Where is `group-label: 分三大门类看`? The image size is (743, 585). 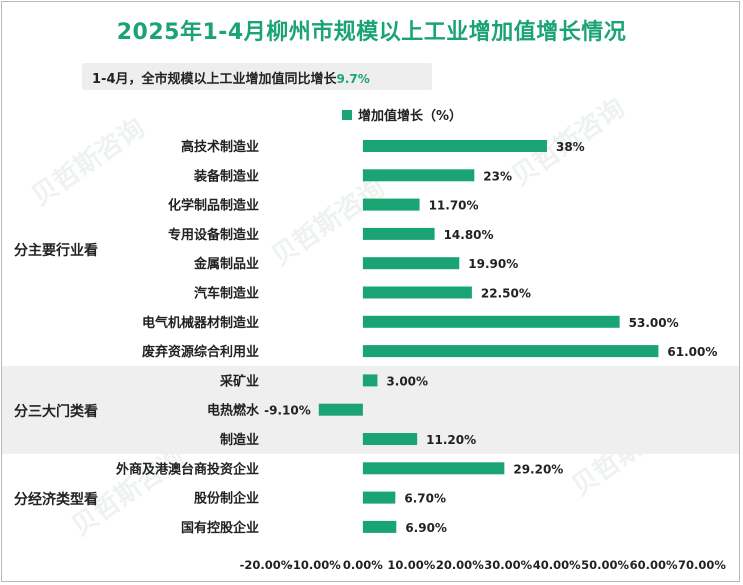
group-label: 分三大门类看 is located at coordinates (56, 411).